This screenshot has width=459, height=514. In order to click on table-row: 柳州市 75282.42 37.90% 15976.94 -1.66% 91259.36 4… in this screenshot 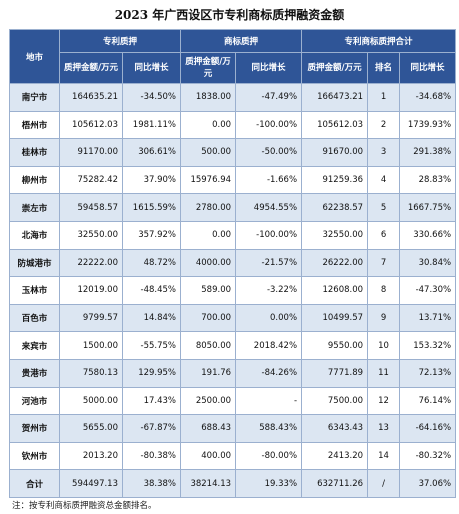, I will do `click(233, 180)`.